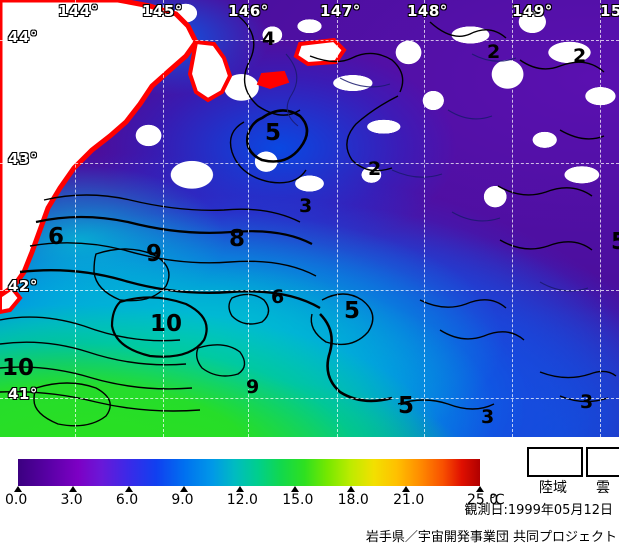 The width and height of the screenshot is (619, 546). I want to click on colorbar-tick-label: 9.0, so click(182, 500).